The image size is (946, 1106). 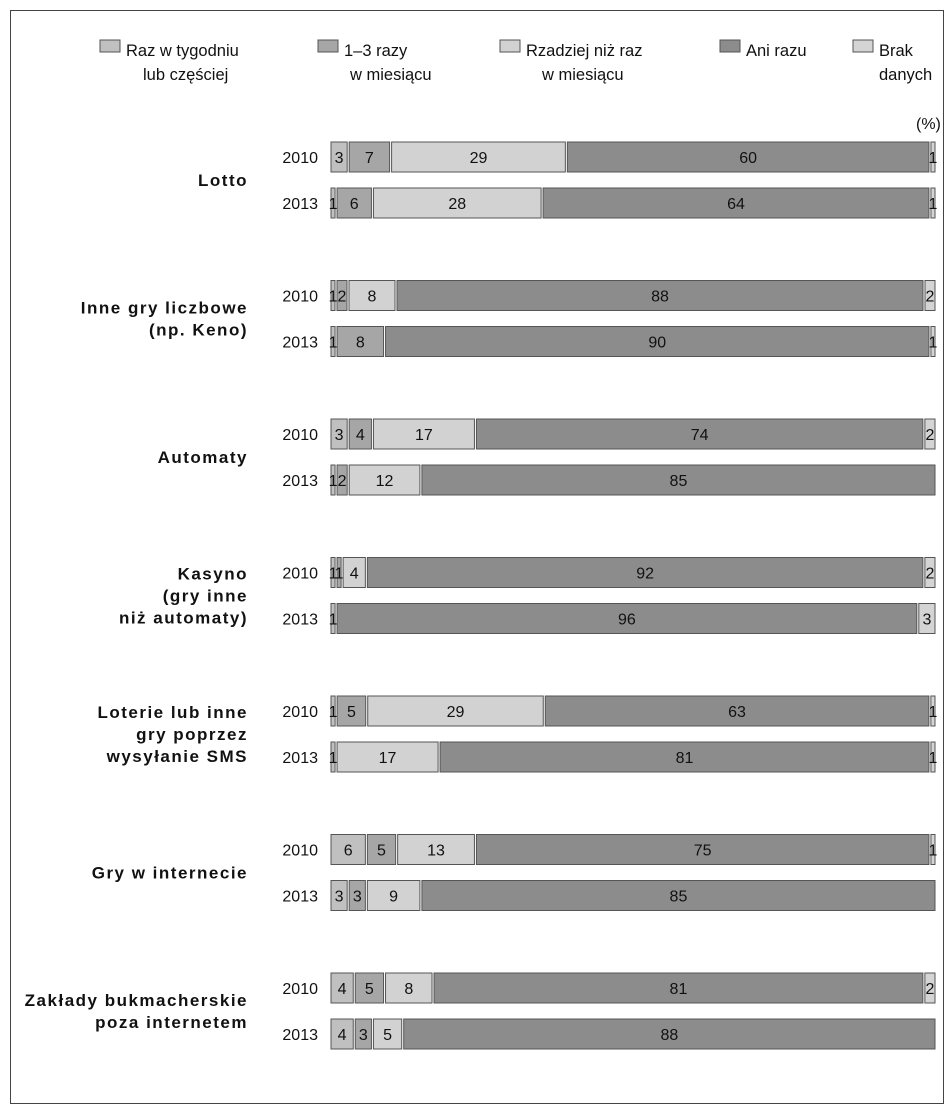 I want to click on bar-label-7-2010-4: 81, so click(x=679, y=989).